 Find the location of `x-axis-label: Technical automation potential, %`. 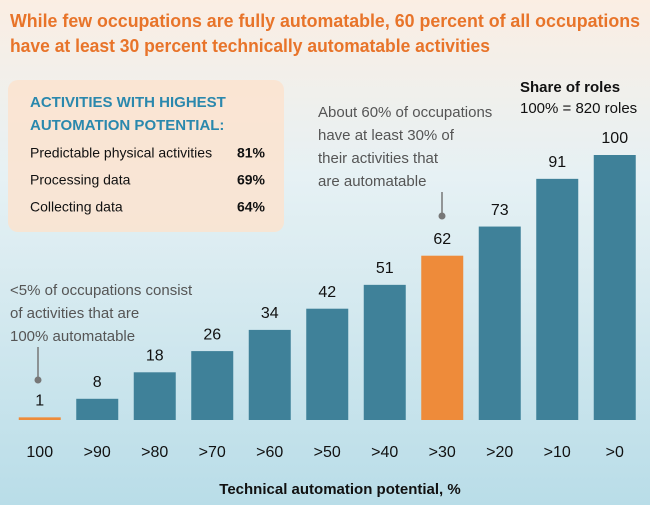

x-axis-label: Technical automation potential, % is located at coordinates (339, 489).